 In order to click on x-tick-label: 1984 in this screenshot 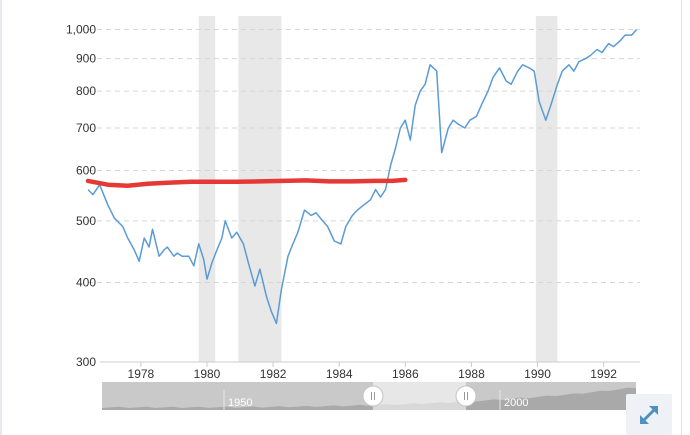, I will do `click(339, 374)`.